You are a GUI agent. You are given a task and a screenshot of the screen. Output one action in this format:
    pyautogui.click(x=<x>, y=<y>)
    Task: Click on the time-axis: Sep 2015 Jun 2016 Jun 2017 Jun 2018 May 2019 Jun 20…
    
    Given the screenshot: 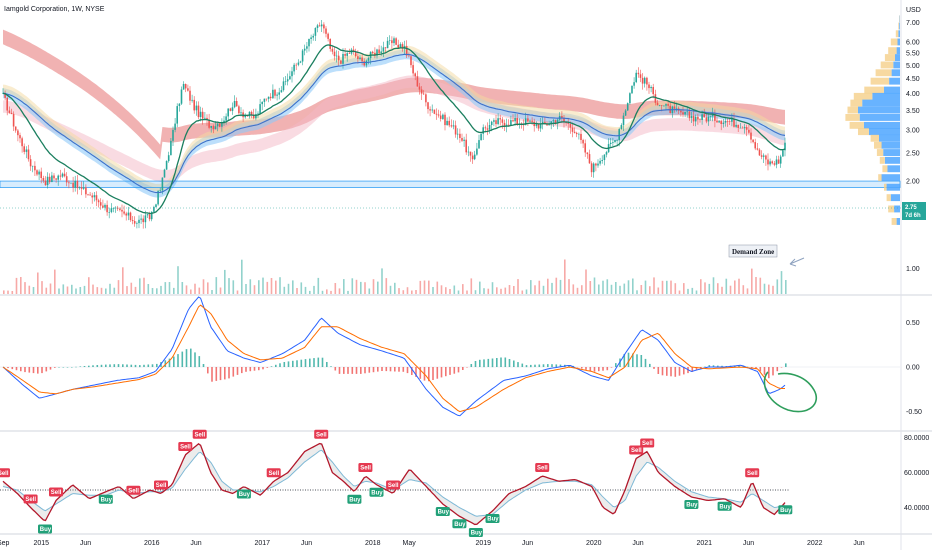 What is the action you would take?
    pyautogui.click(x=432, y=543)
    